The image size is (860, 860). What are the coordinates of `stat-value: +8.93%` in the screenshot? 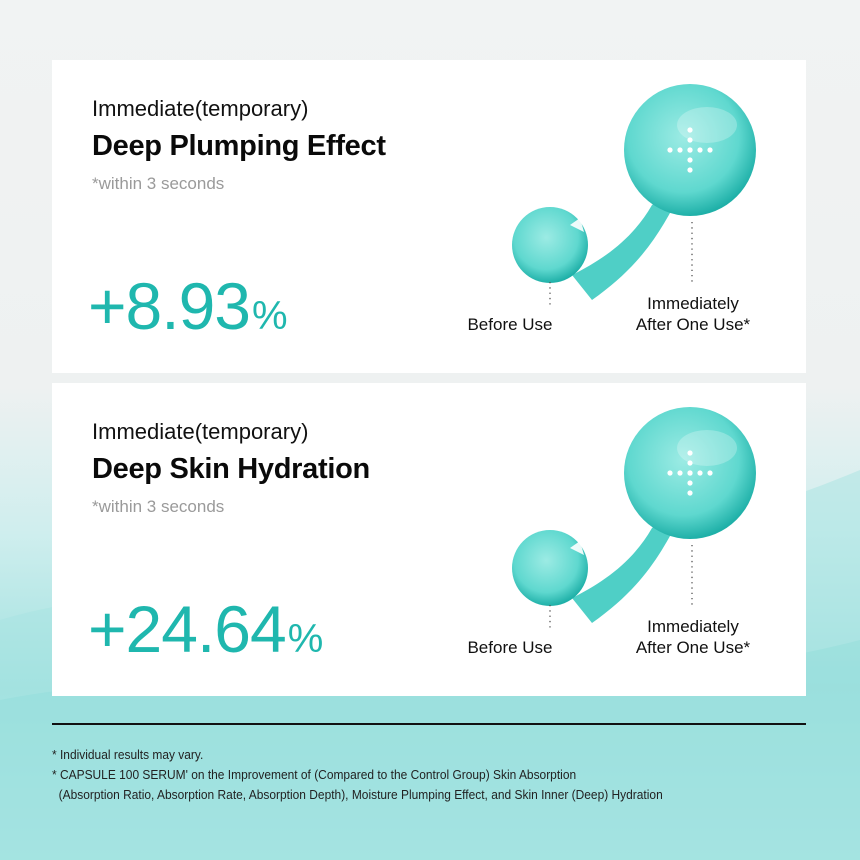 It's located at (188, 306).